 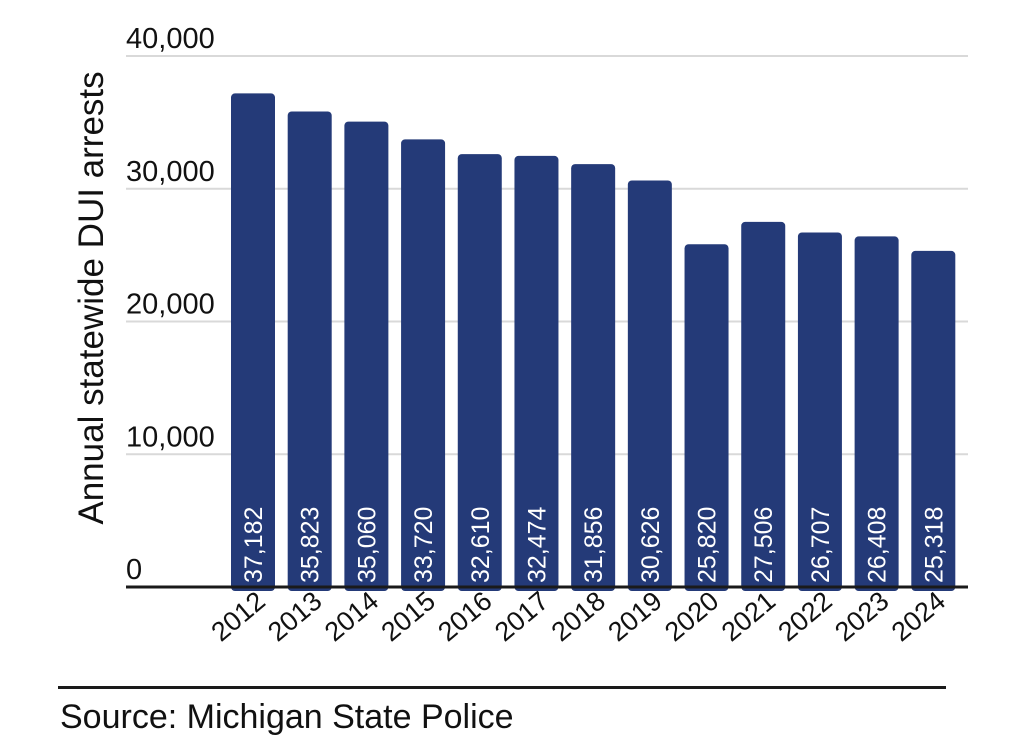 What do you see at coordinates (861, 617) in the screenshot?
I see `x-tick-label: 2023` at bounding box center [861, 617].